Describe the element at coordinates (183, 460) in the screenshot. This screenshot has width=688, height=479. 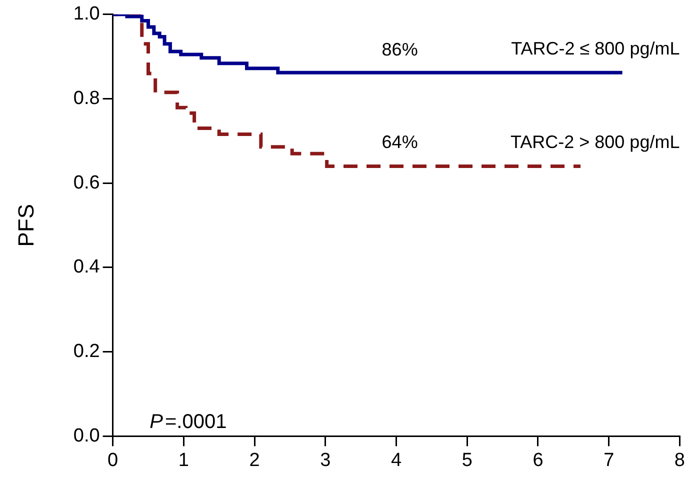
I see `x-tick-label: 1` at that location.